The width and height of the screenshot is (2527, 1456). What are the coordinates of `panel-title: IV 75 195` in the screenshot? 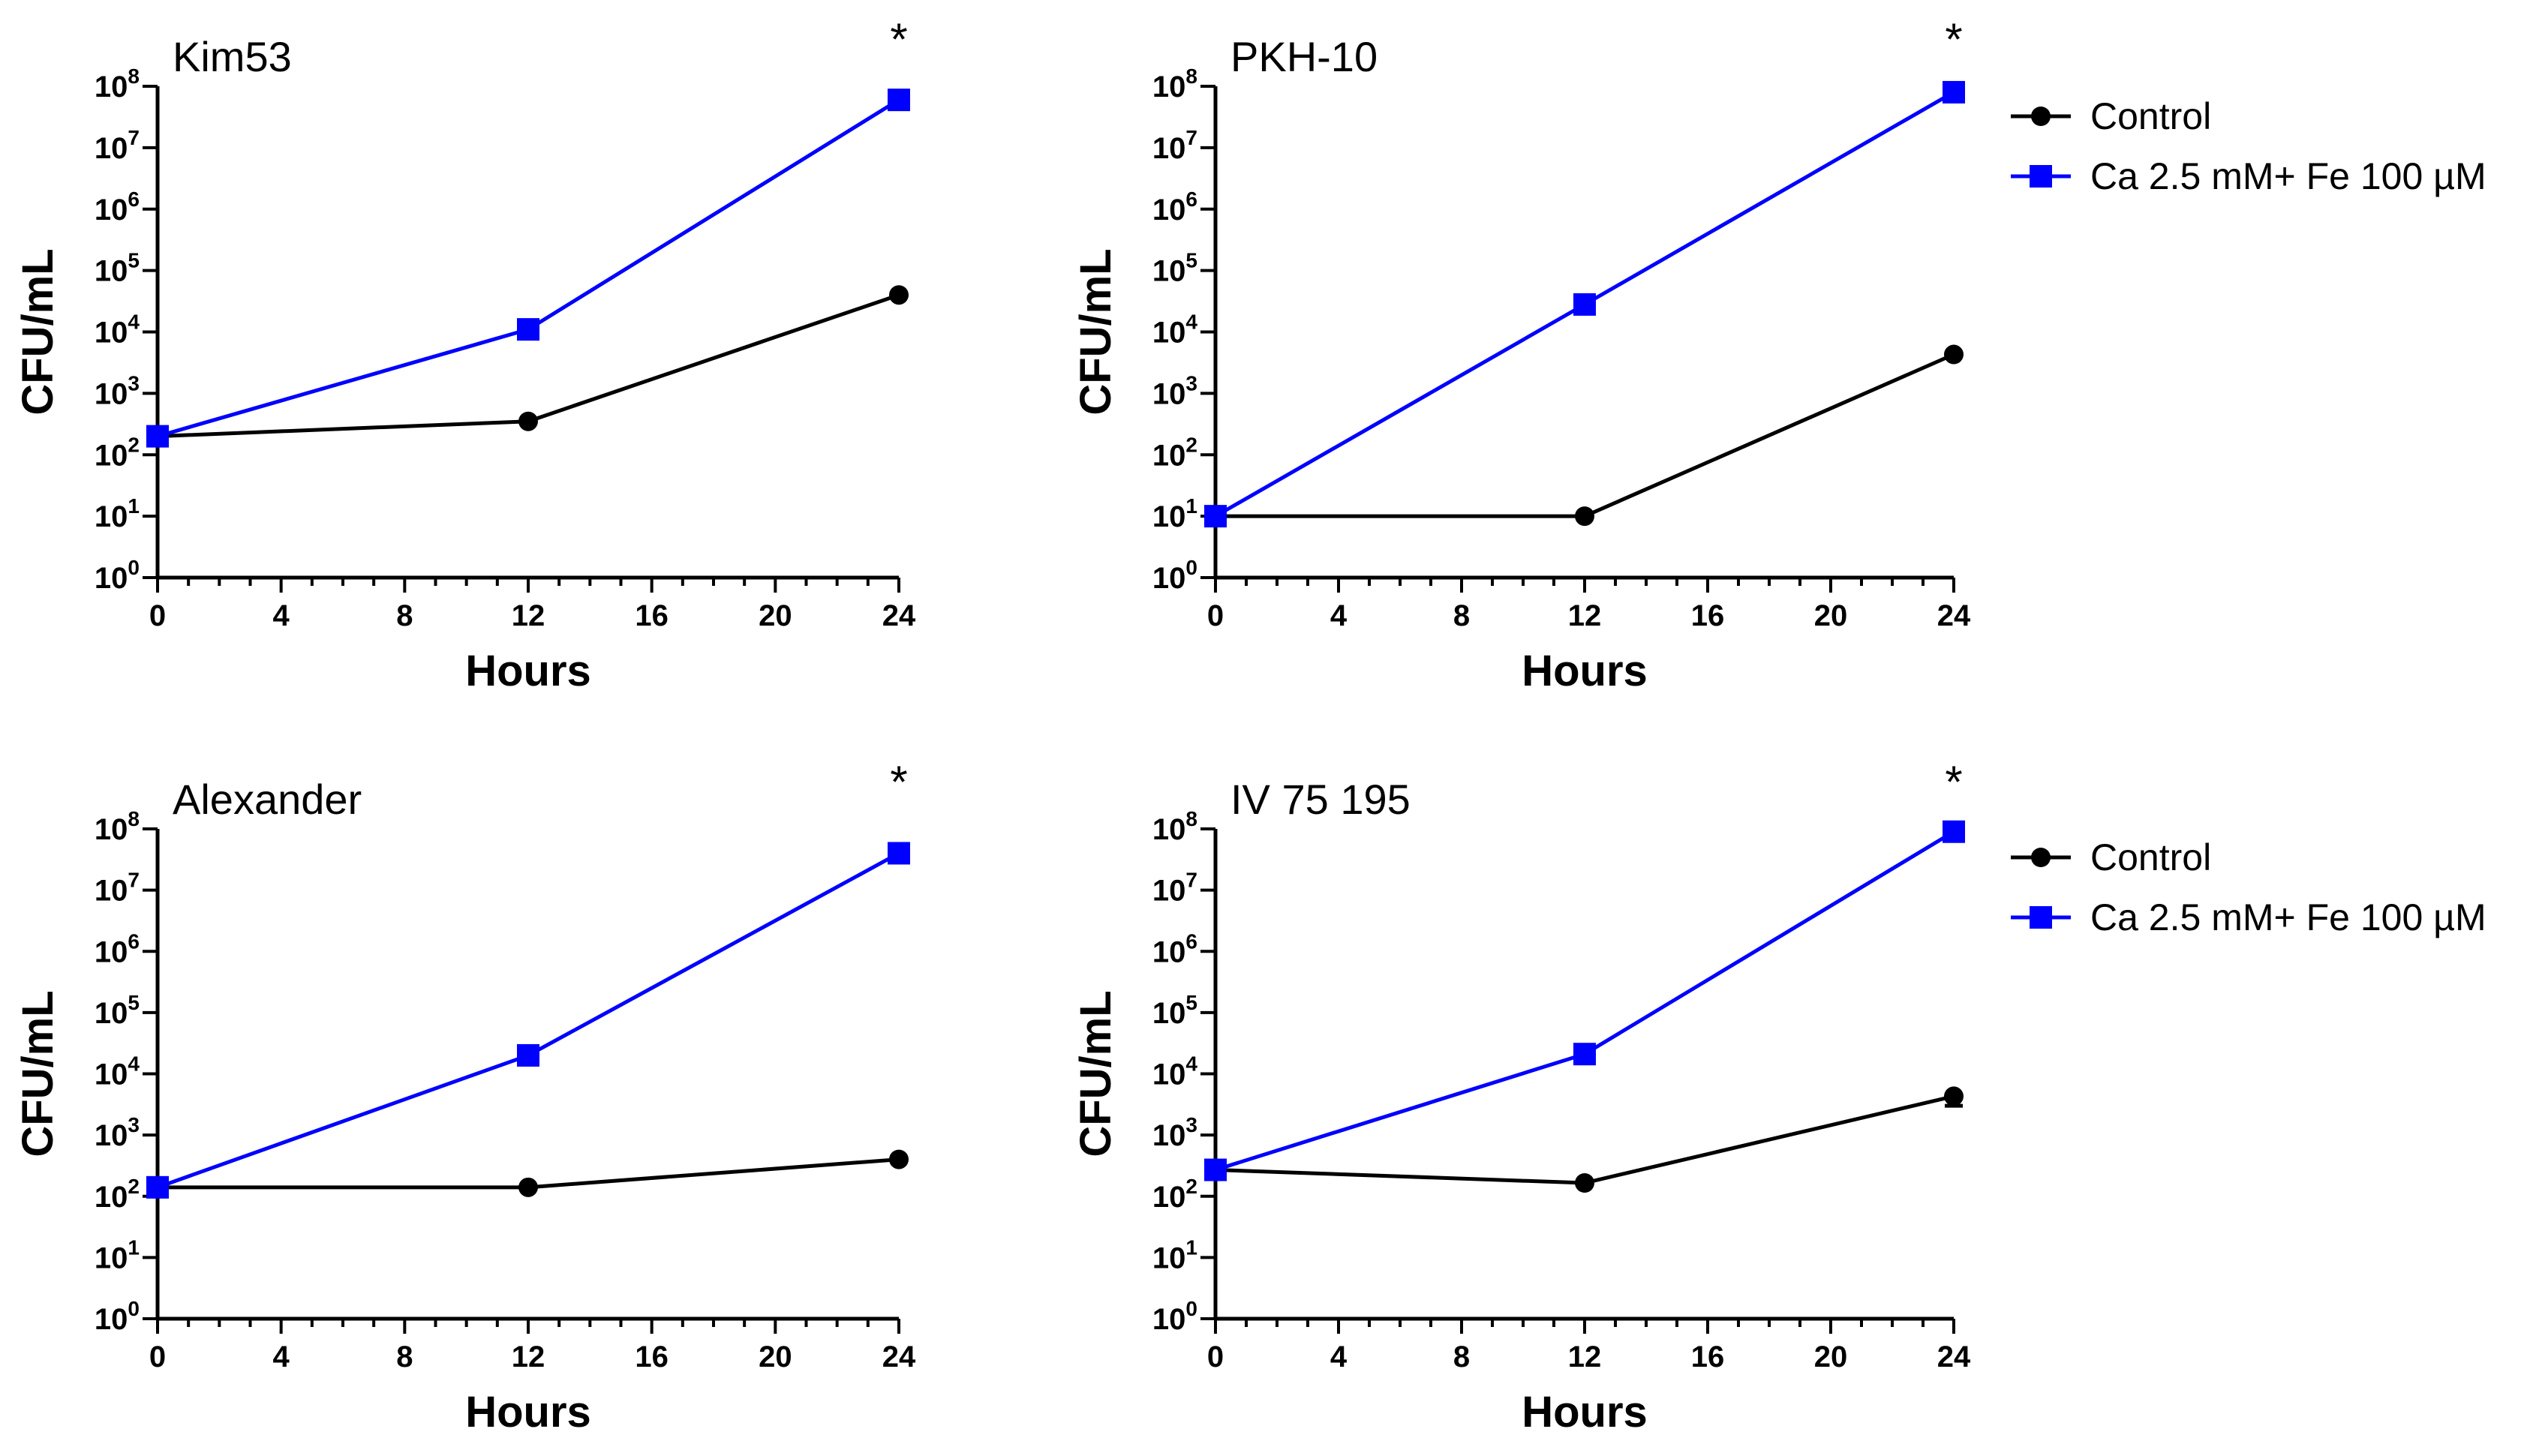 It's located at (1321, 799).